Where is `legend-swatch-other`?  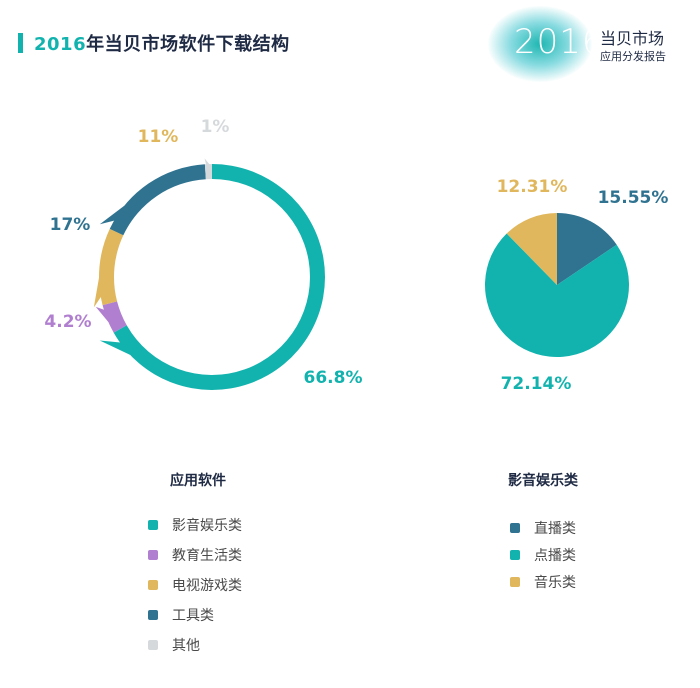 legend-swatch-other is located at coordinates (153, 645).